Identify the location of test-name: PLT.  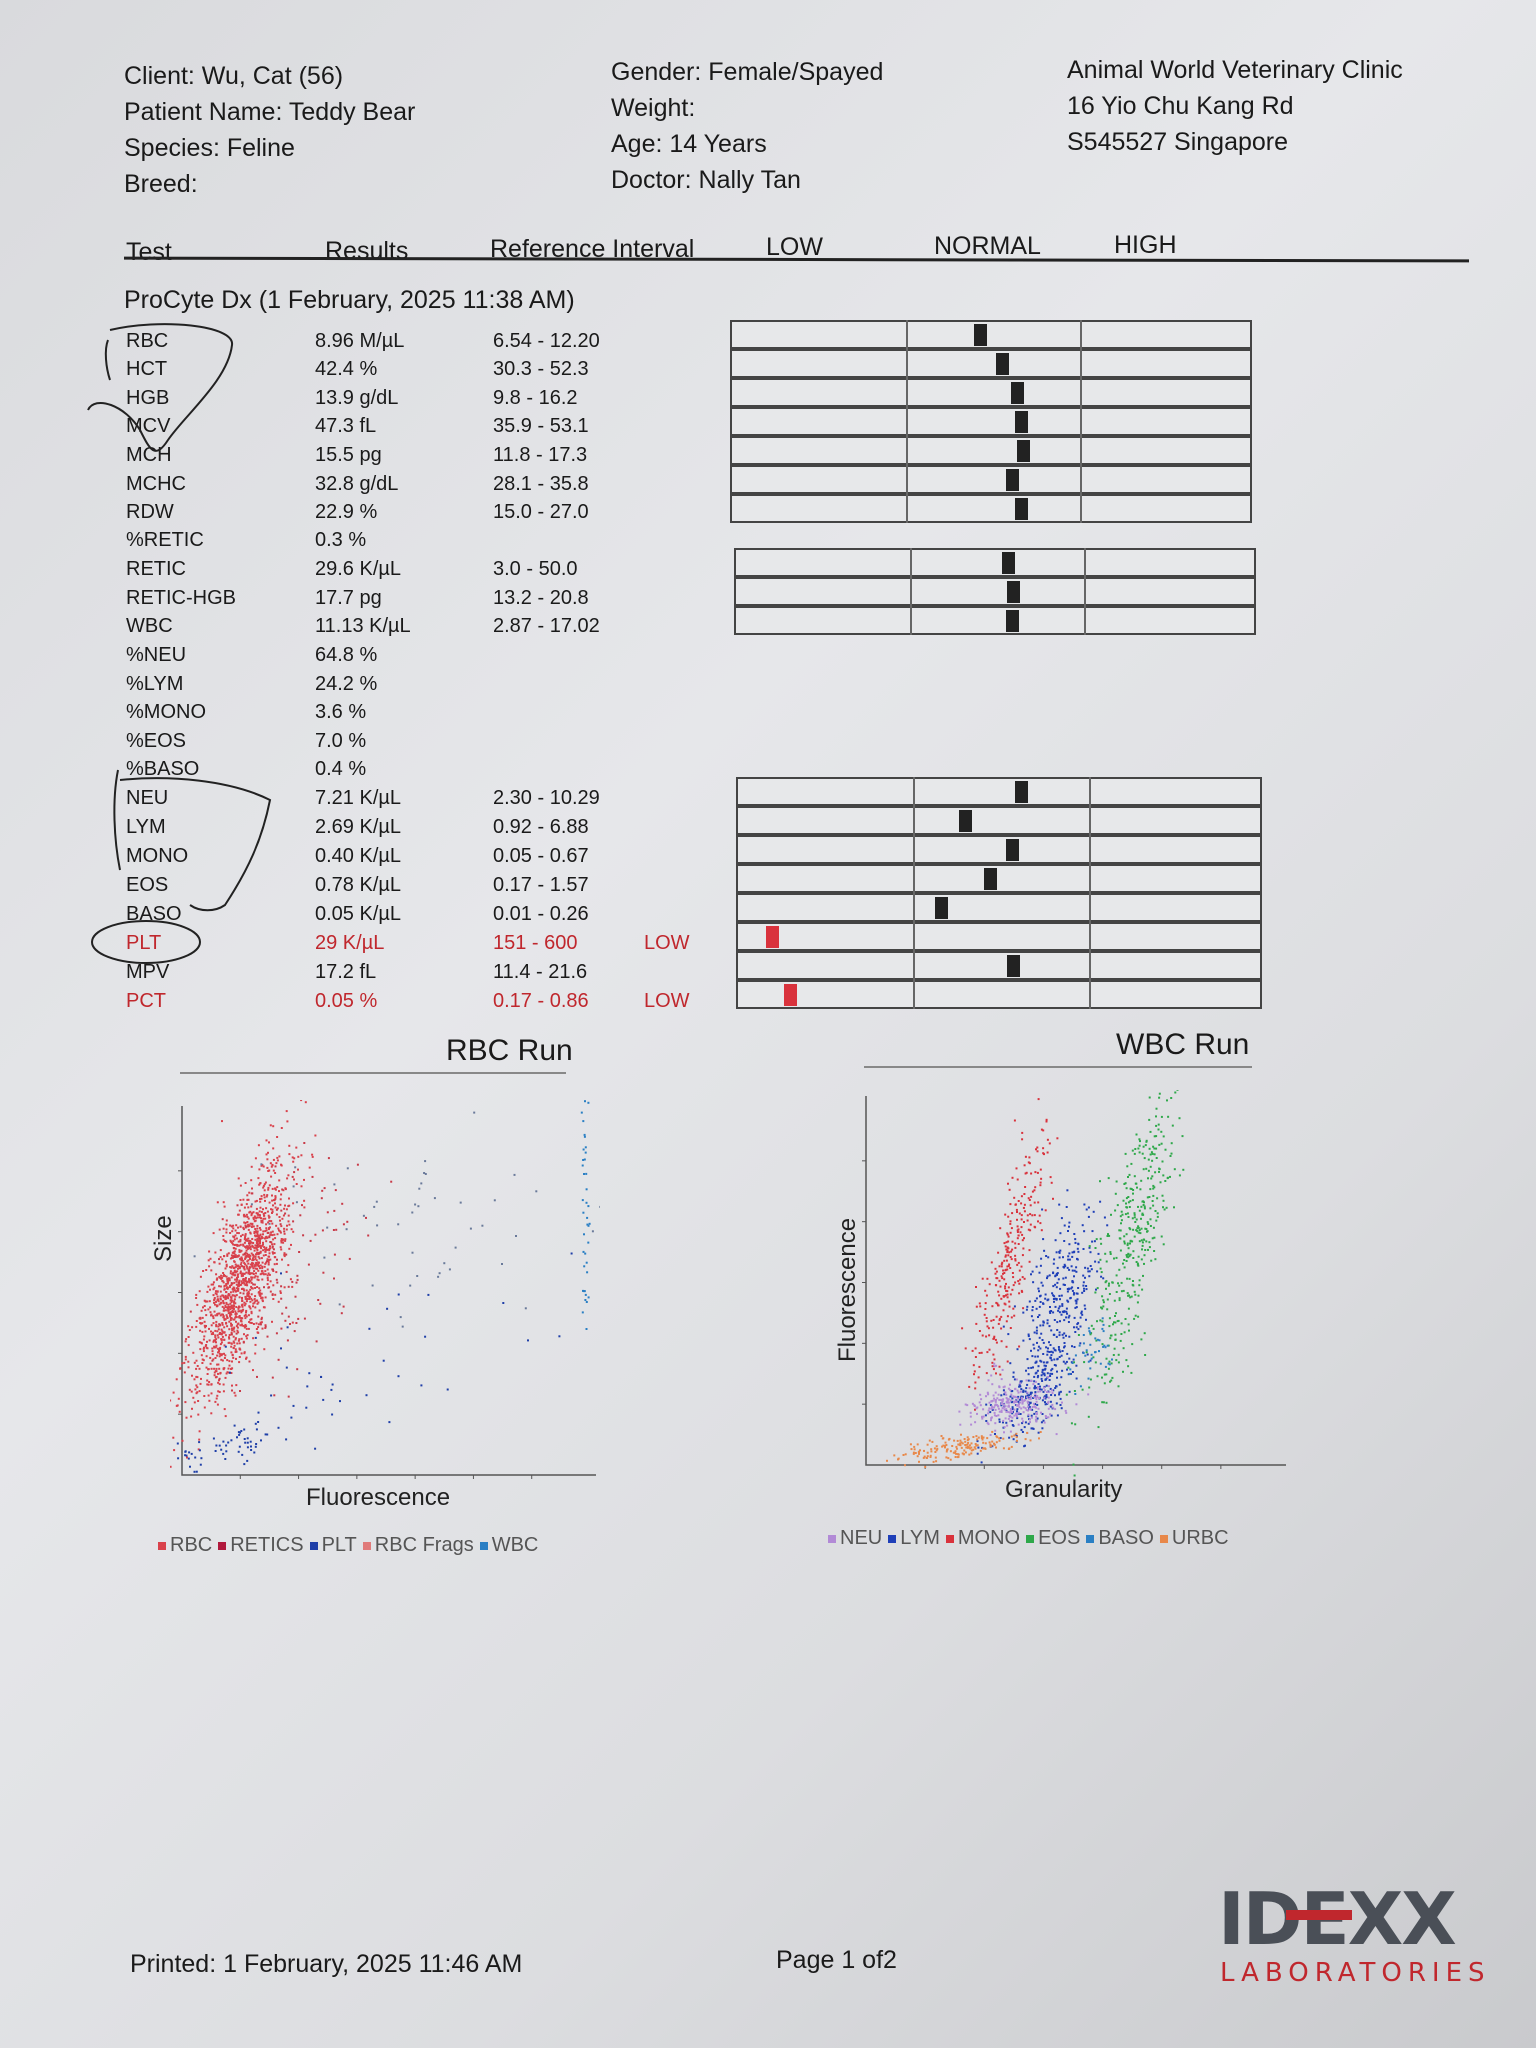
(144, 943).